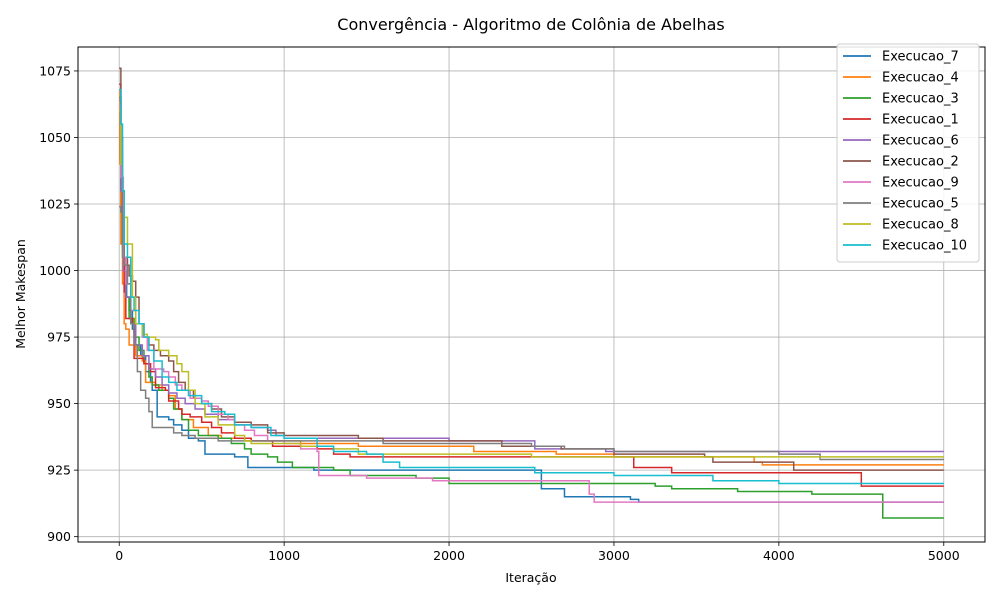 This screenshot has width=1000, height=600. Describe the element at coordinates (920, 141) in the screenshot. I see `legend-label: Execucao_6` at that location.